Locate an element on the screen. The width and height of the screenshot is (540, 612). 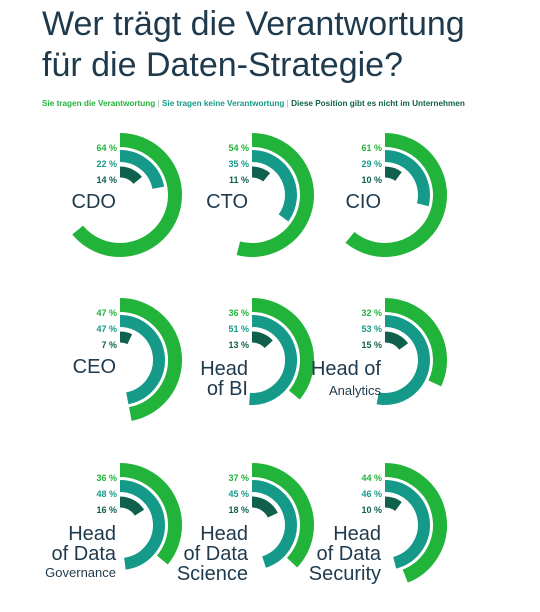
value-label: 45 % is located at coordinates (238, 494).